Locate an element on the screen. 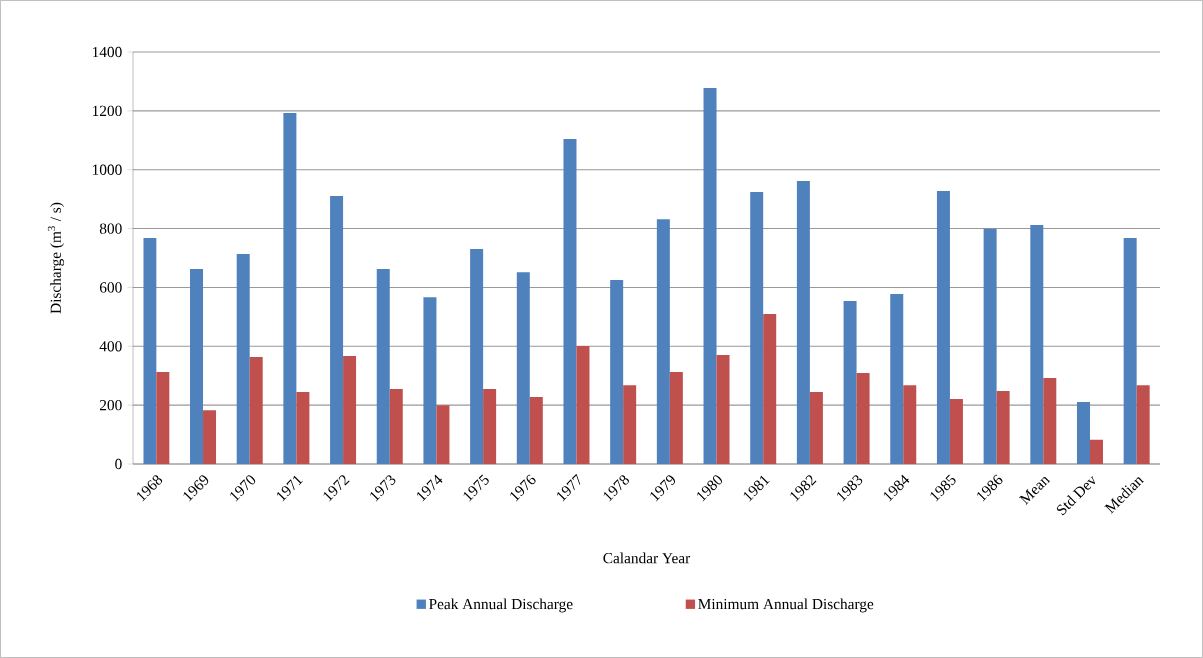  y-tick-label: 0 is located at coordinates (118, 464).